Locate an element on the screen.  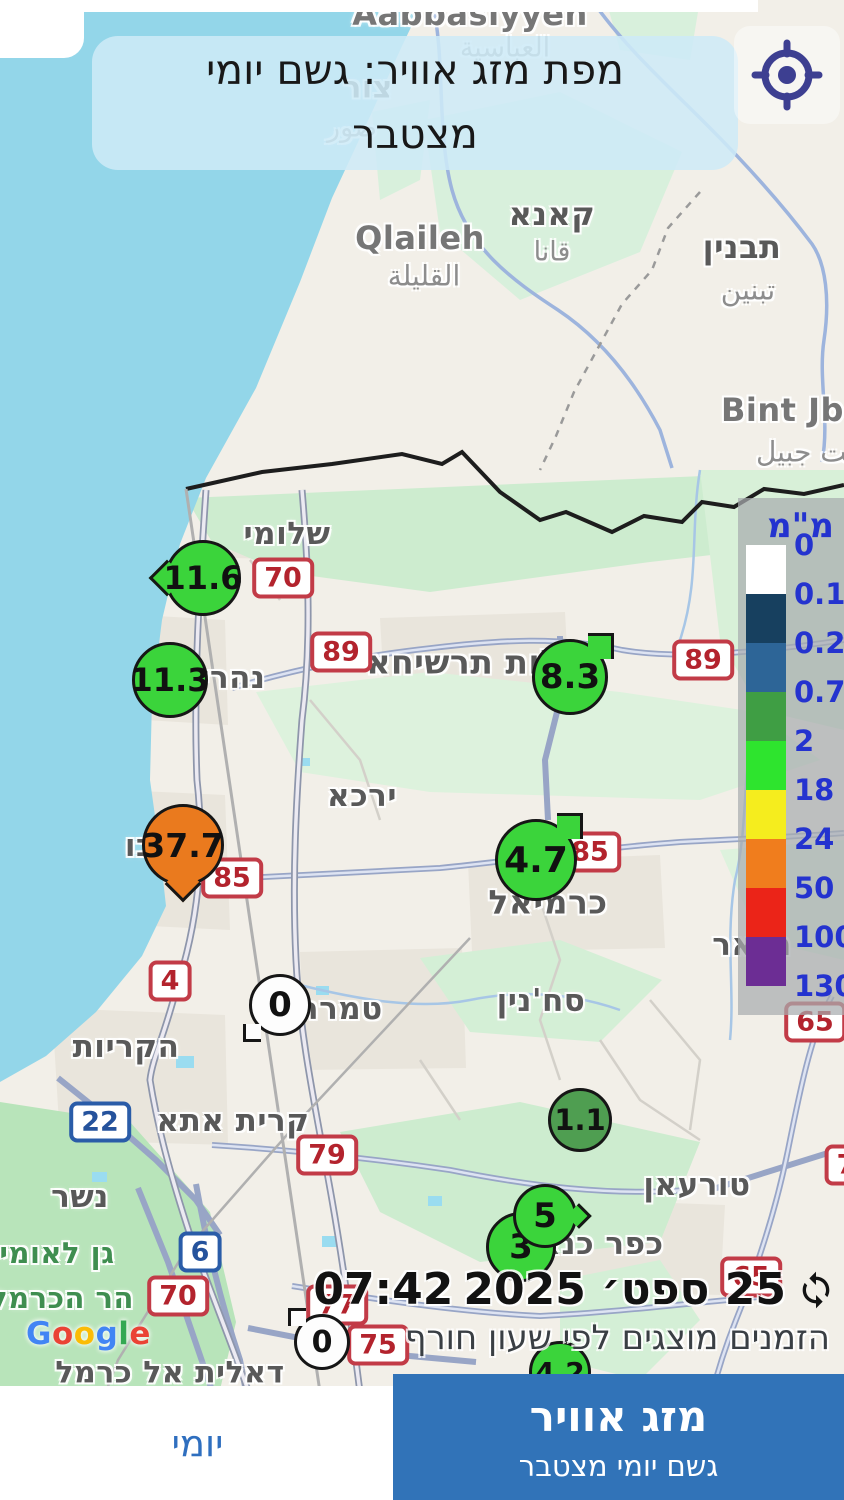
road-badge: 22 is located at coordinates (100, 1122).